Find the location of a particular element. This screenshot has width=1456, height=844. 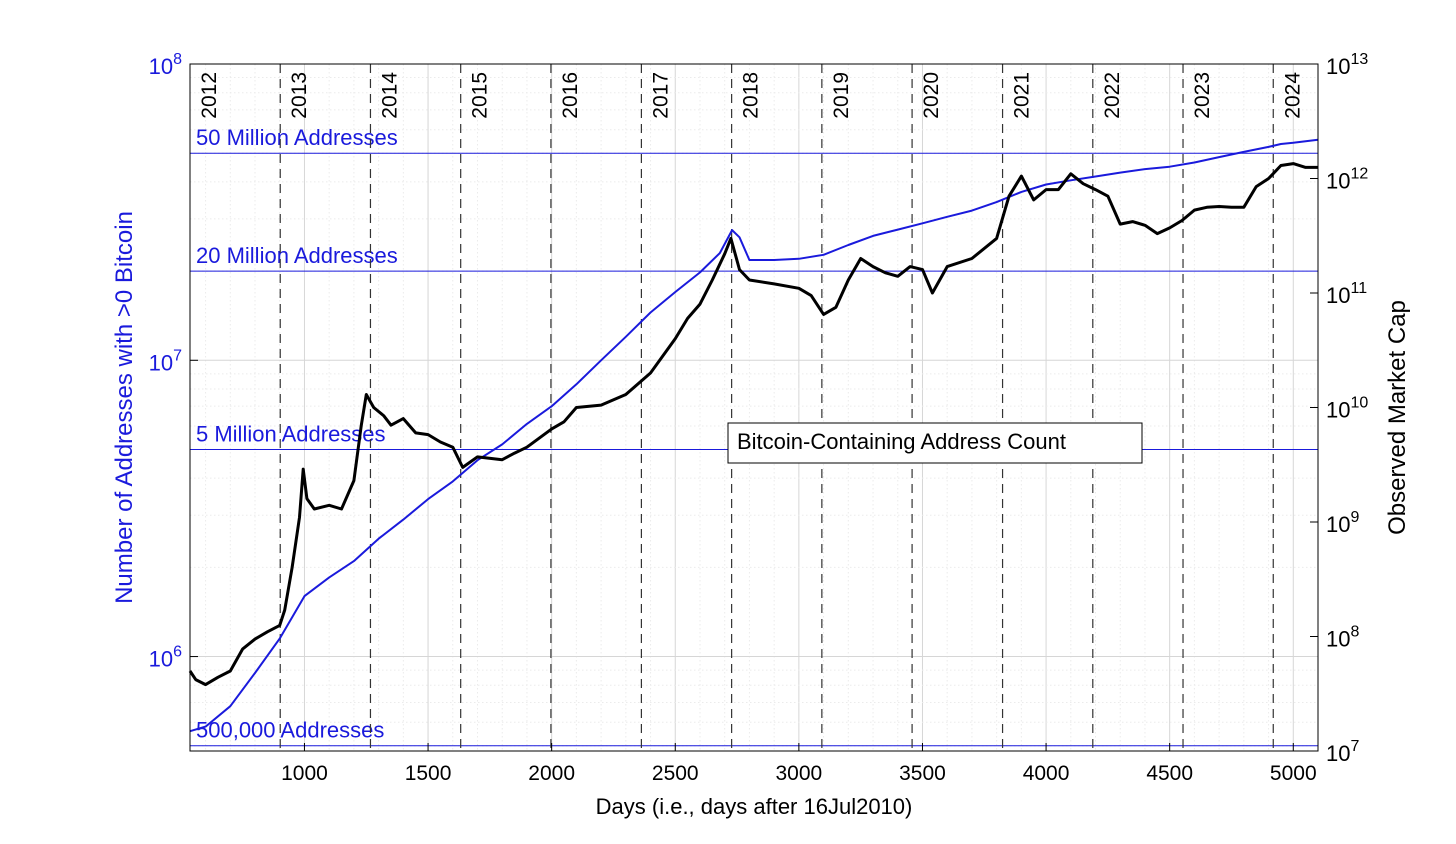

x-tick-label: 5000 is located at coordinates (1293, 773).